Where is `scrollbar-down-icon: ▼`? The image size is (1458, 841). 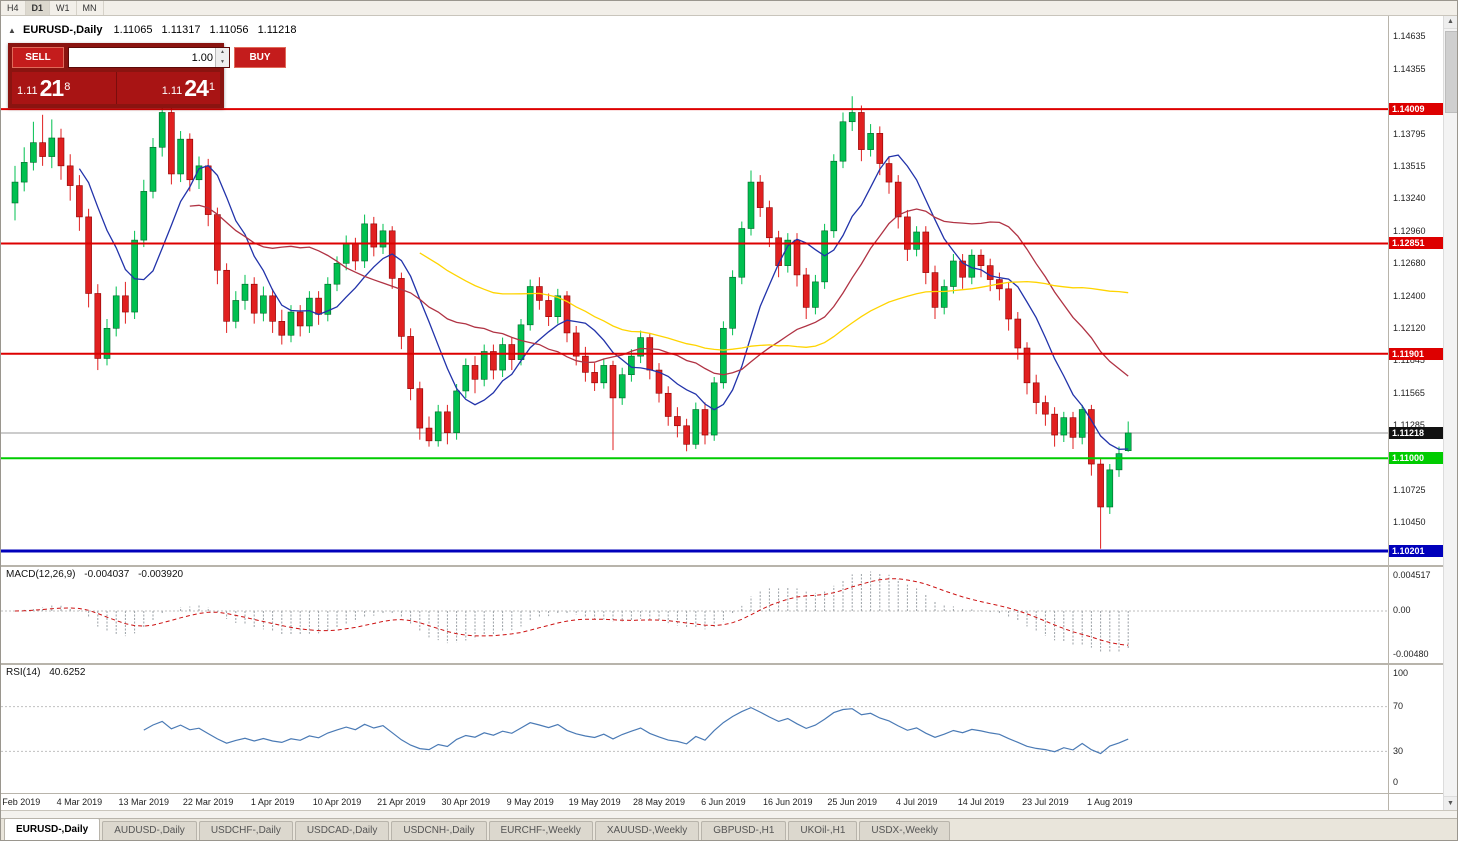
scrollbar-down-icon: ▼ is located at coordinates (1450, 803).